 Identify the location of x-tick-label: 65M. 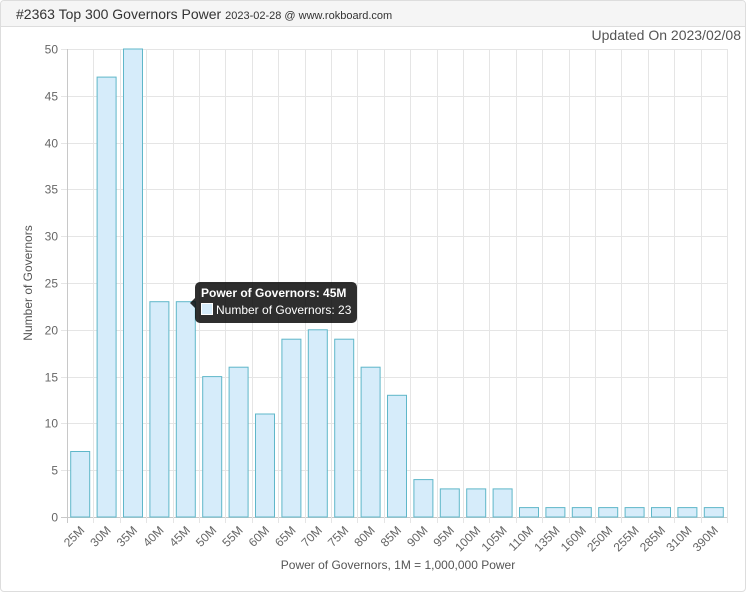
(285, 536).